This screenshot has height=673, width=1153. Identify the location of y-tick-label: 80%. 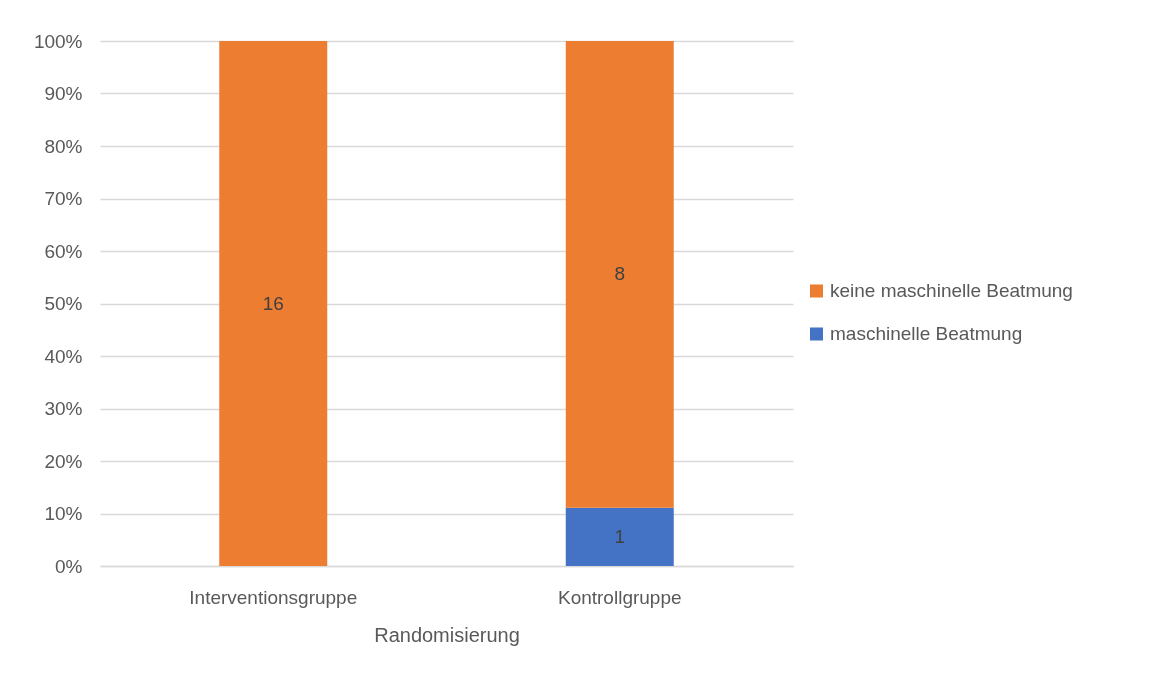
(63, 146).